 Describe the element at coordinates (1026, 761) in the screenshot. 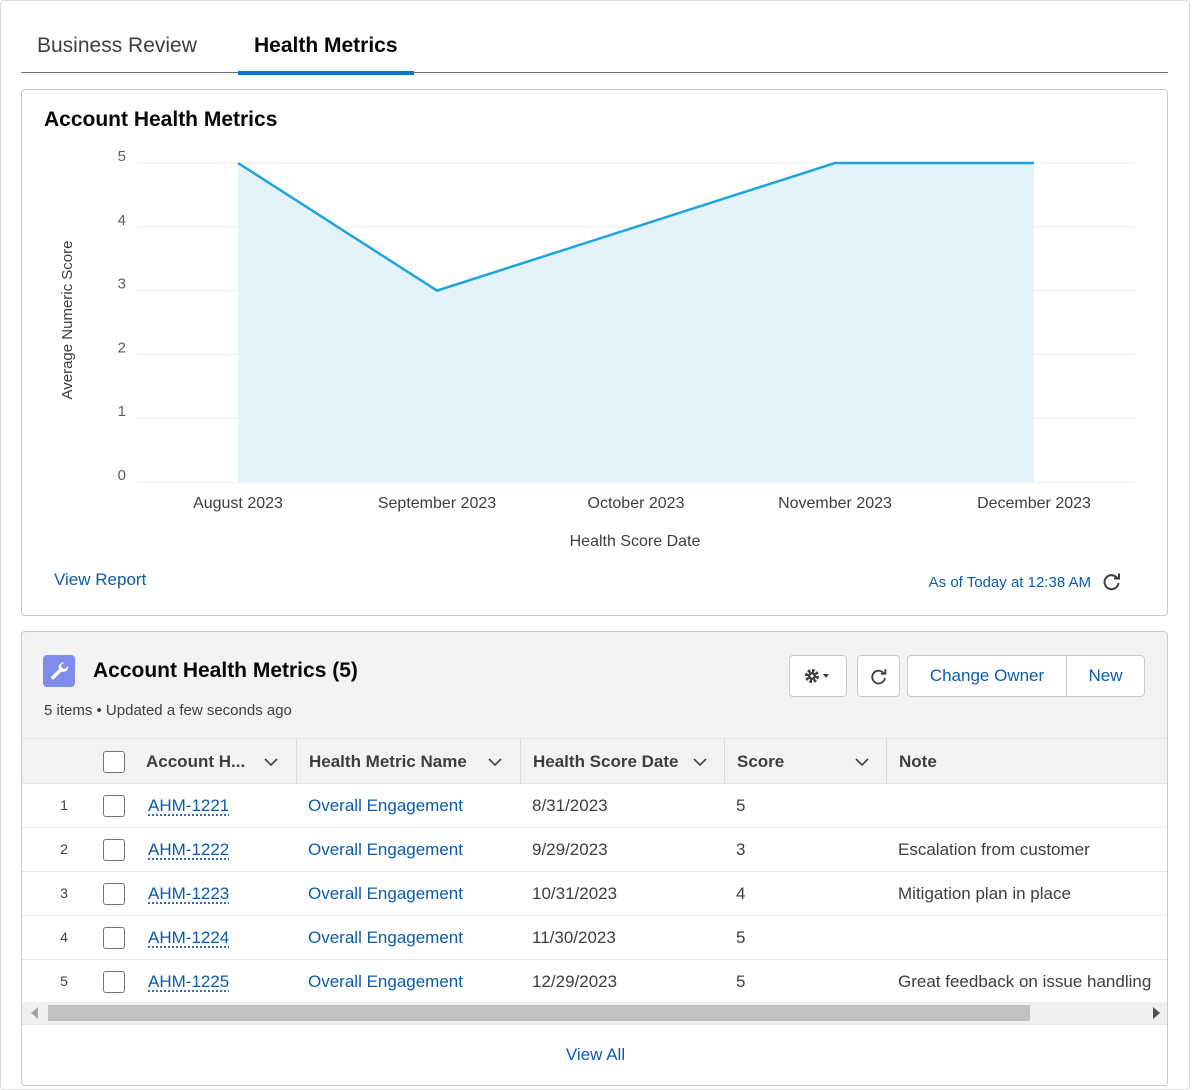

I see `column-header-note: Note` at that location.